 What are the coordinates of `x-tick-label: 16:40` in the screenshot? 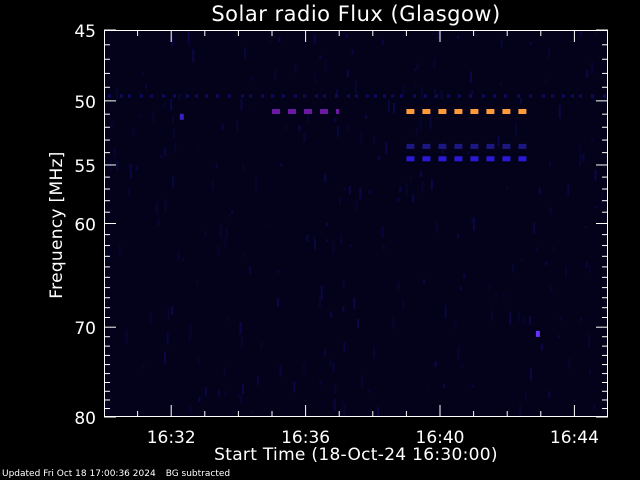 It's located at (440, 438).